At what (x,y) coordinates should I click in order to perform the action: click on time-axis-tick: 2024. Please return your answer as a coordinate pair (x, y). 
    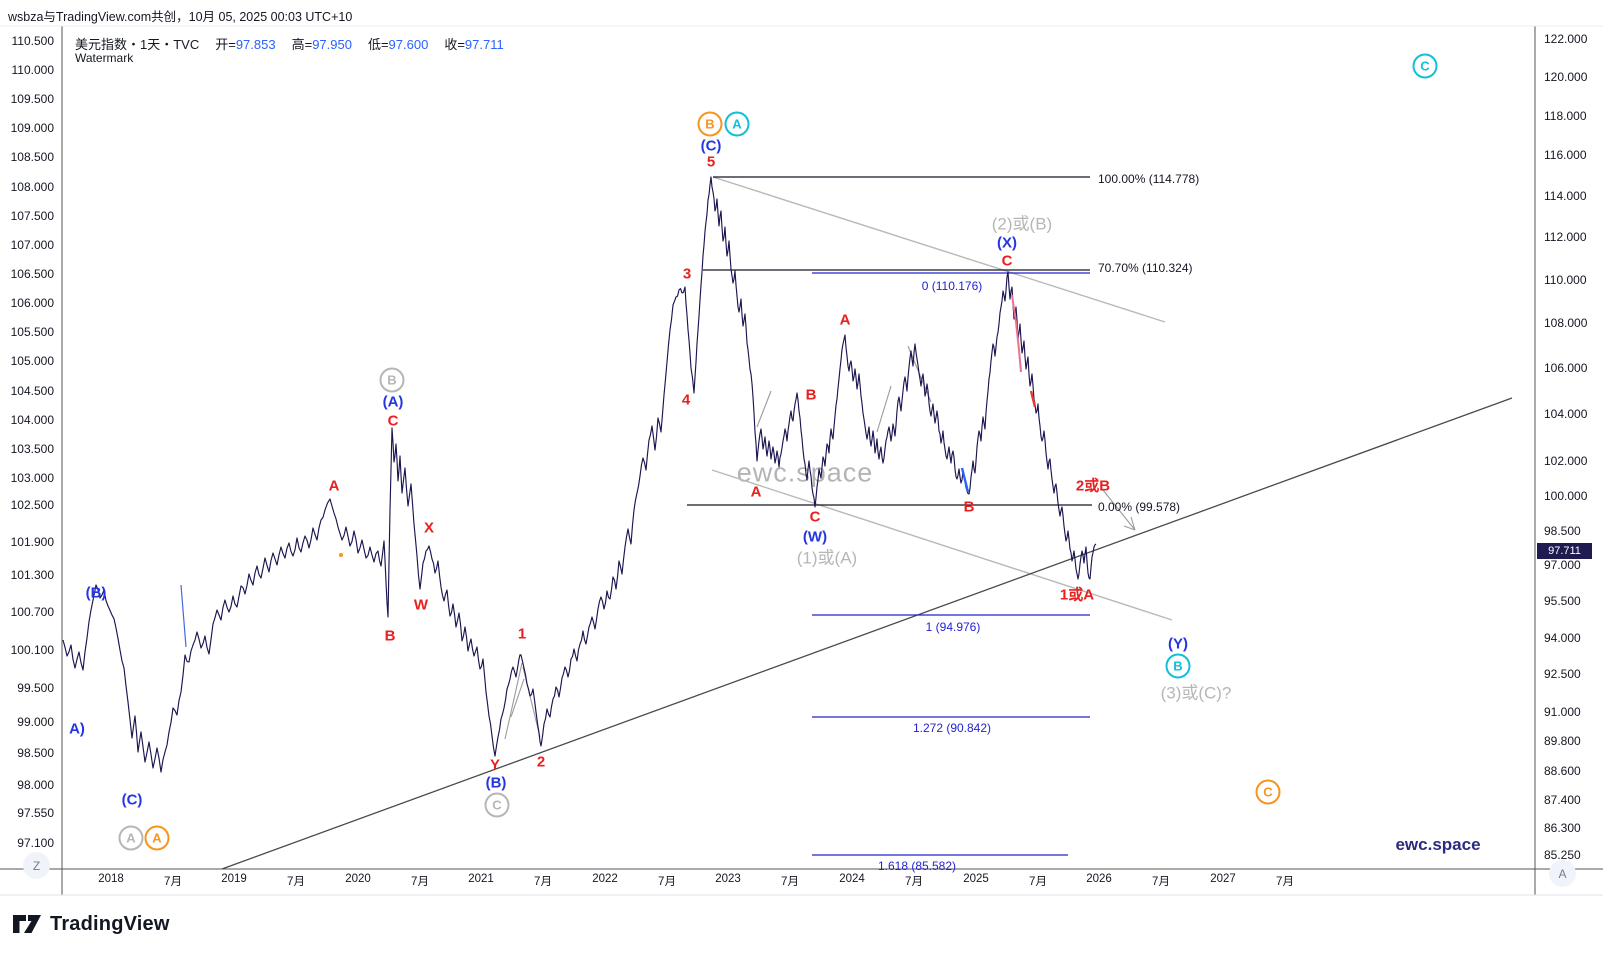
    Looking at the image, I should click on (852, 879).